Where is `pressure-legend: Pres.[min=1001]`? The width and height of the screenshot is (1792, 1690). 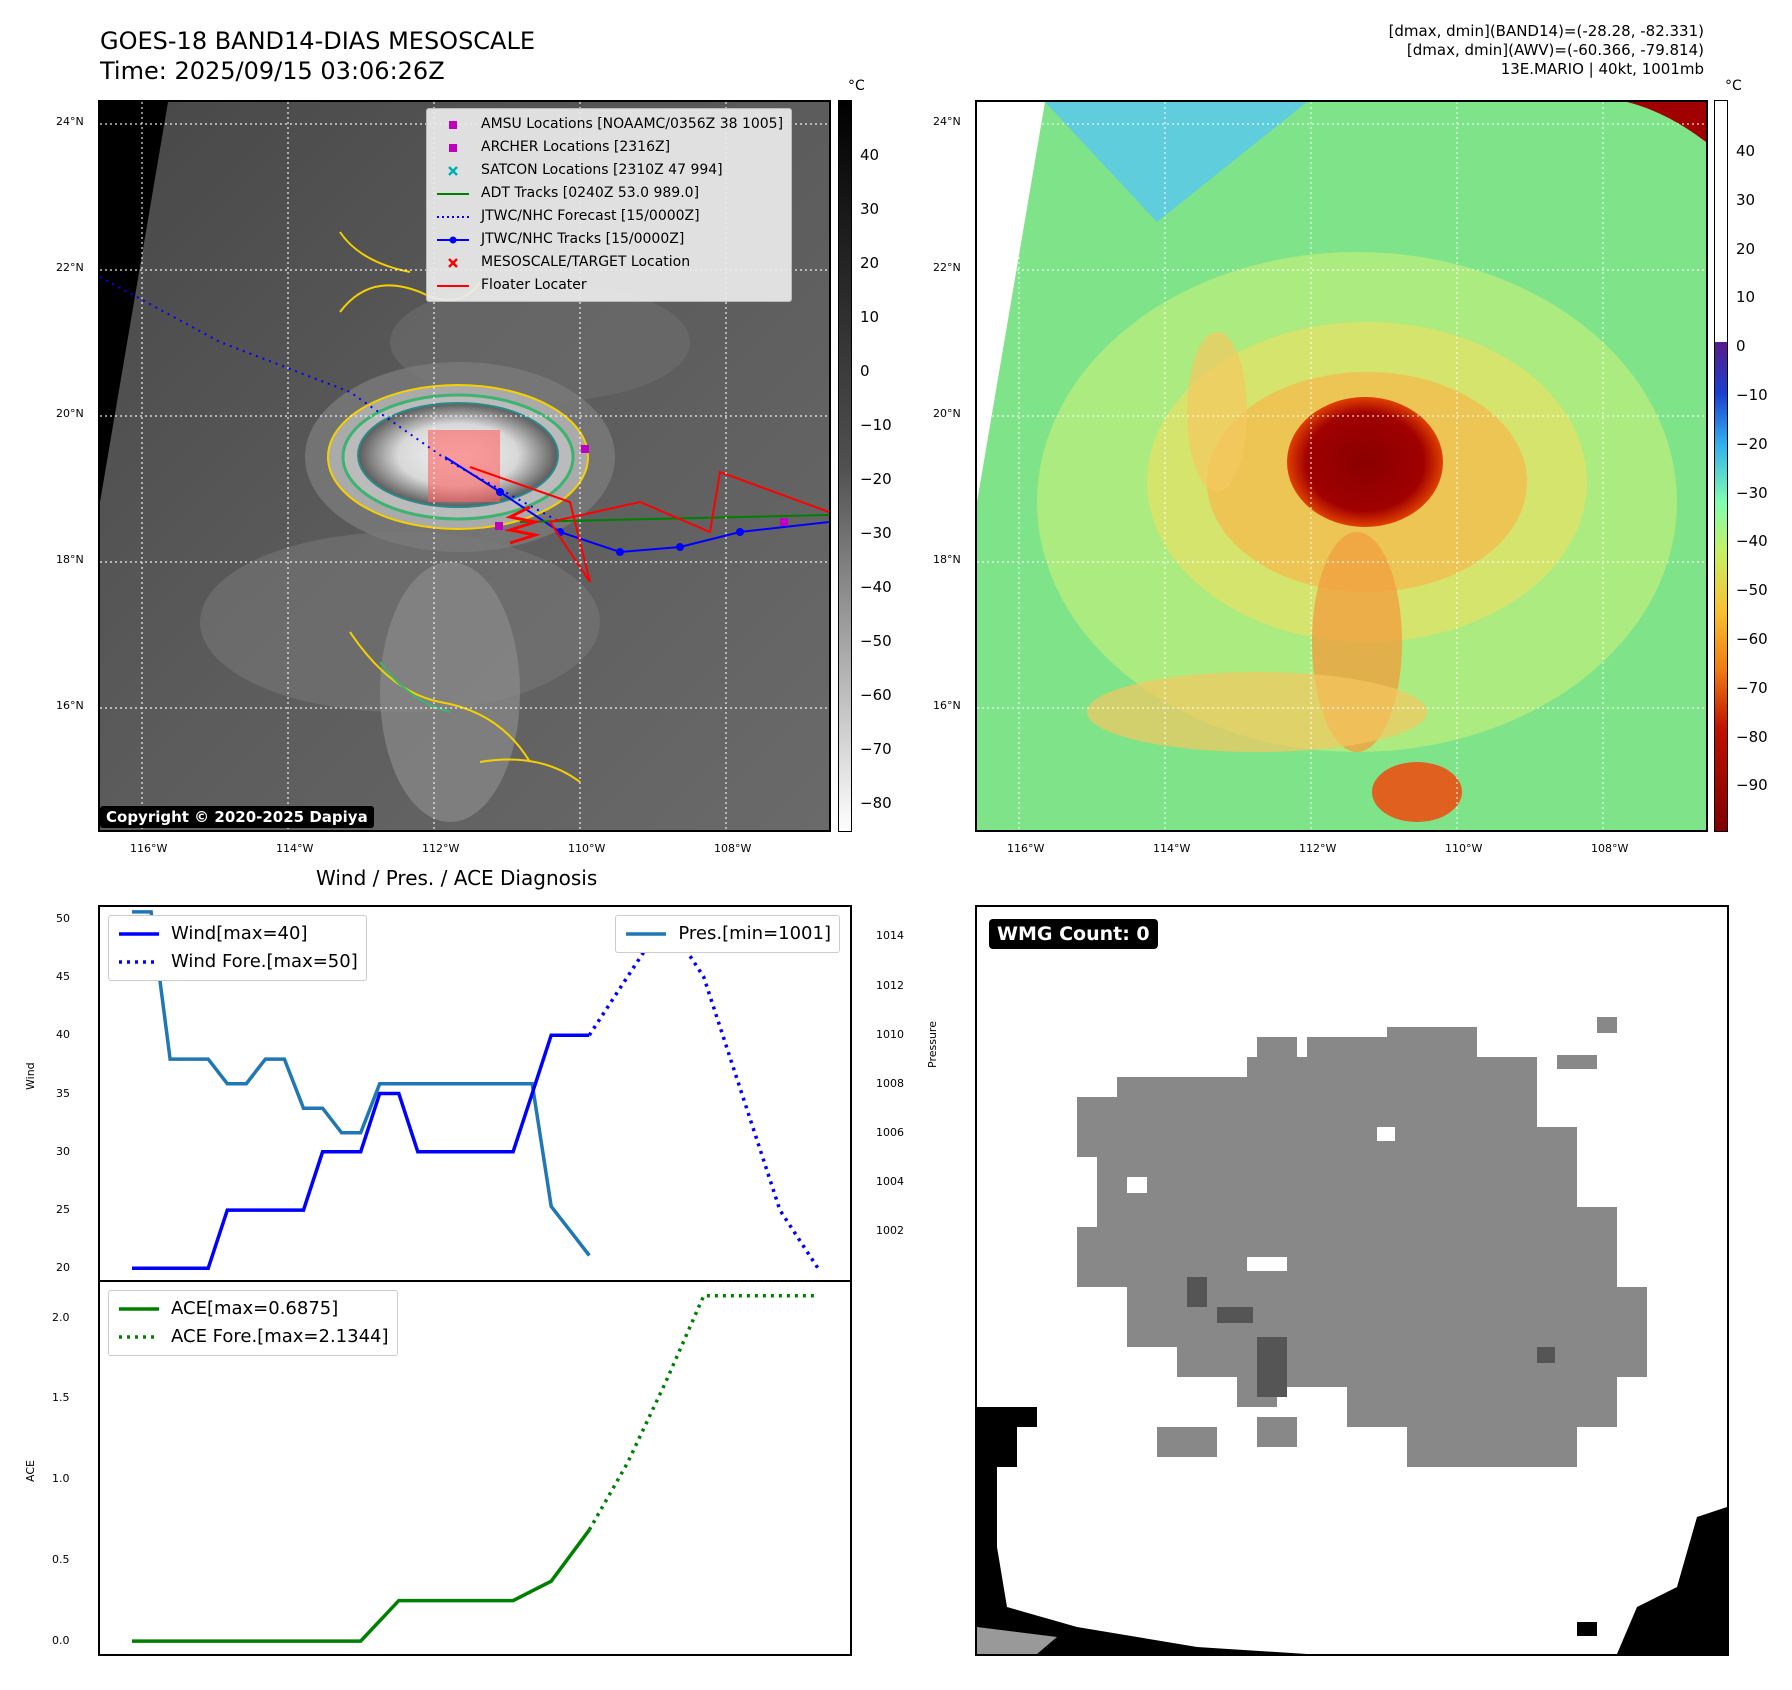
pressure-legend: Pres.[min=1001] is located at coordinates (727, 934).